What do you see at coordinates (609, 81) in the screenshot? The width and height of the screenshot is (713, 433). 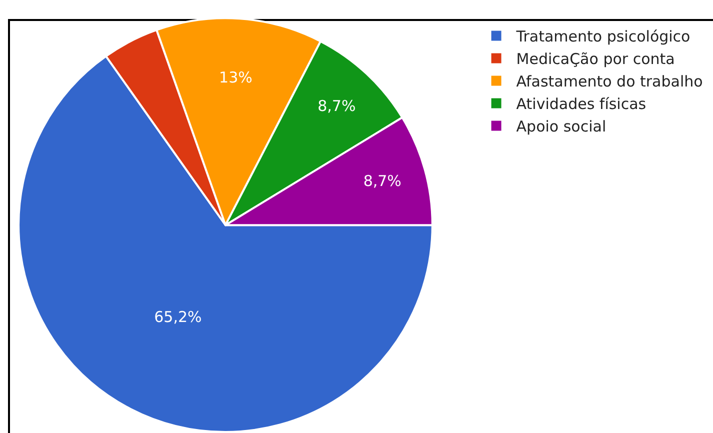 I see `legend-label: Afastamento do trabalho` at bounding box center [609, 81].